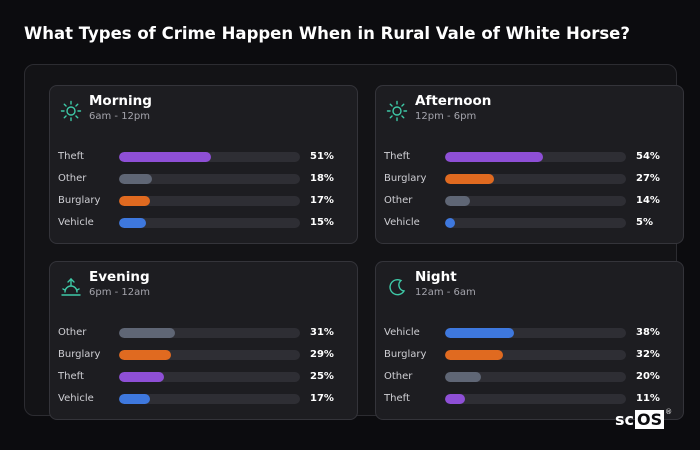 The width and height of the screenshot is (700, 450). What do you see at coordinates (119, 277) in the screenshot?
I see `panel-title-evening: Evening` at bounding box center [119, 277].